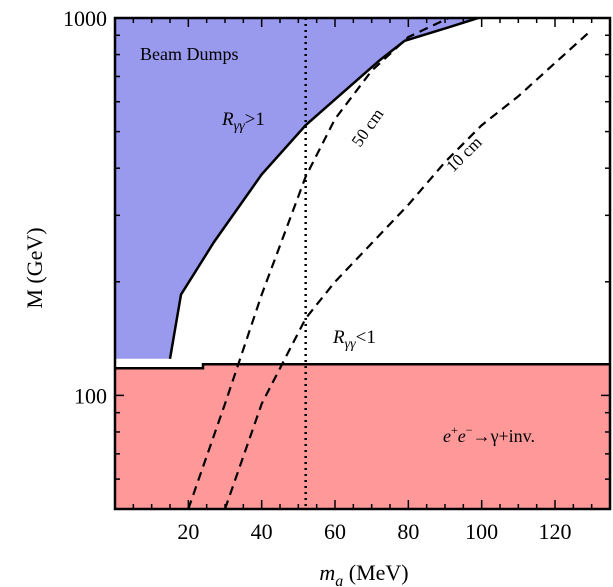 This screenshot has height=587, width=613. Describe the element at coordinates (481, 531) in the screenshot. I see `x-tick-label: 100` at that location.